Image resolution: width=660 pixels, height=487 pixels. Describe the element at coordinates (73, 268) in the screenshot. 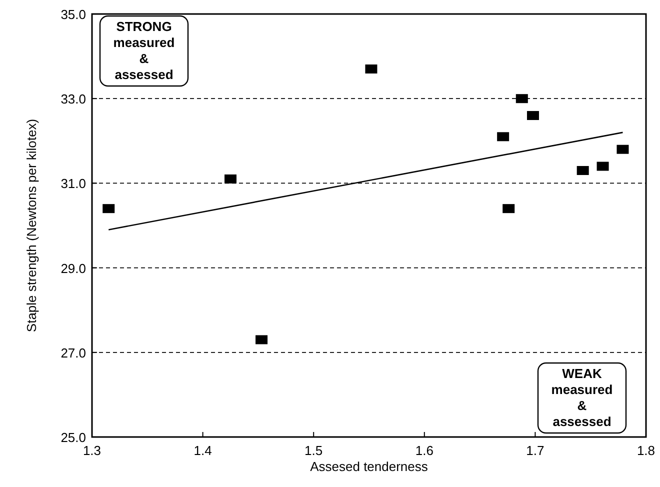

I see `y-tick-label: 29.0` at that location.